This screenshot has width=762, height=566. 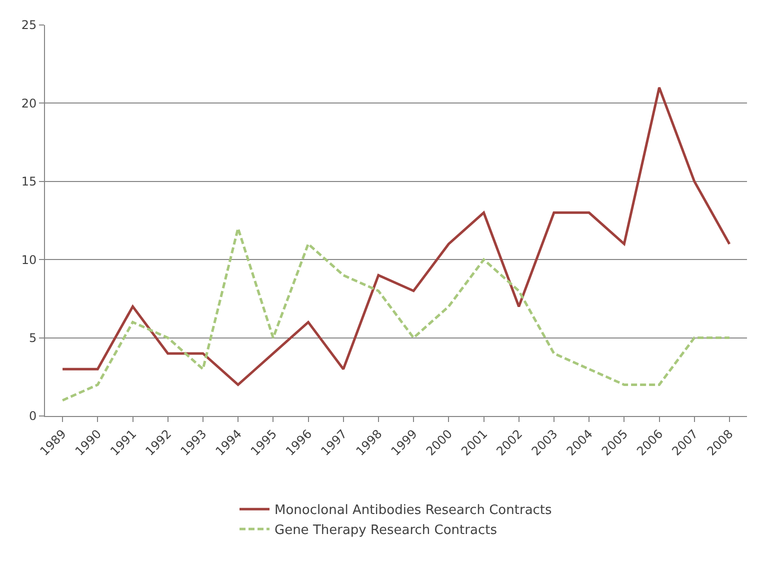 I want to click on legend-label: Monoclonal Antibodies Research Contracts, so click(x=413, y=510).